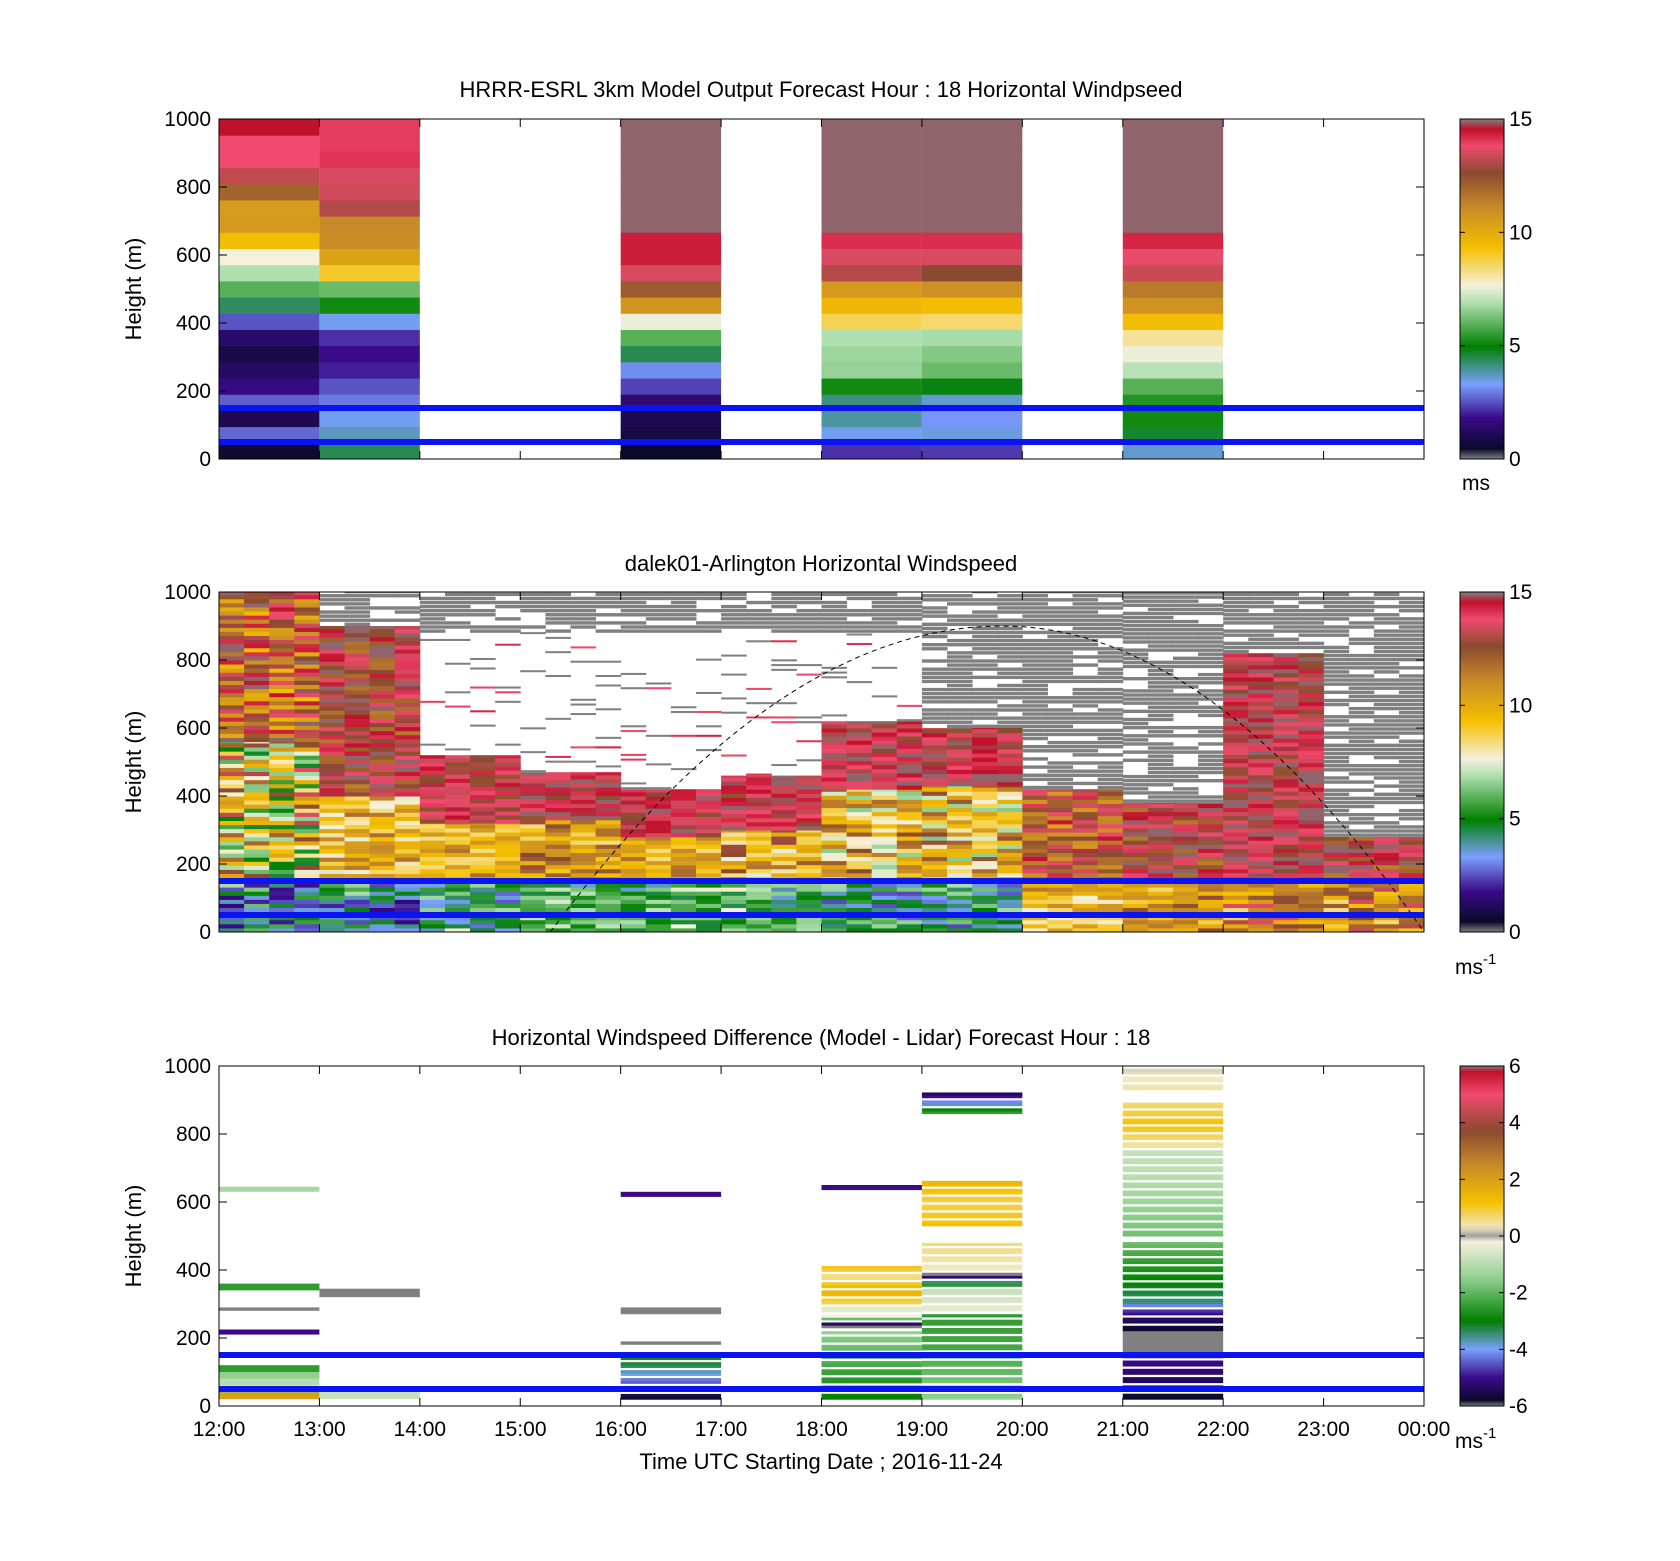 This screenshot has height=1561, width=1680. I want to click on colorbar-tick-label: 5, so click(1515, 819).